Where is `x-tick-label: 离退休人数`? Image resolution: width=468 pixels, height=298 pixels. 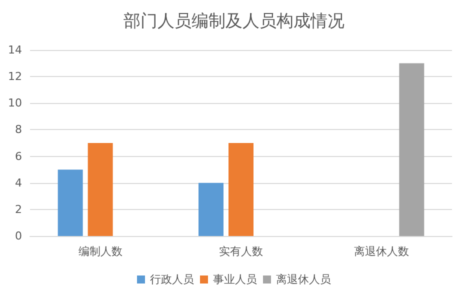
x-tick-label: 离退休人数 is located at coordinates (382, 251).